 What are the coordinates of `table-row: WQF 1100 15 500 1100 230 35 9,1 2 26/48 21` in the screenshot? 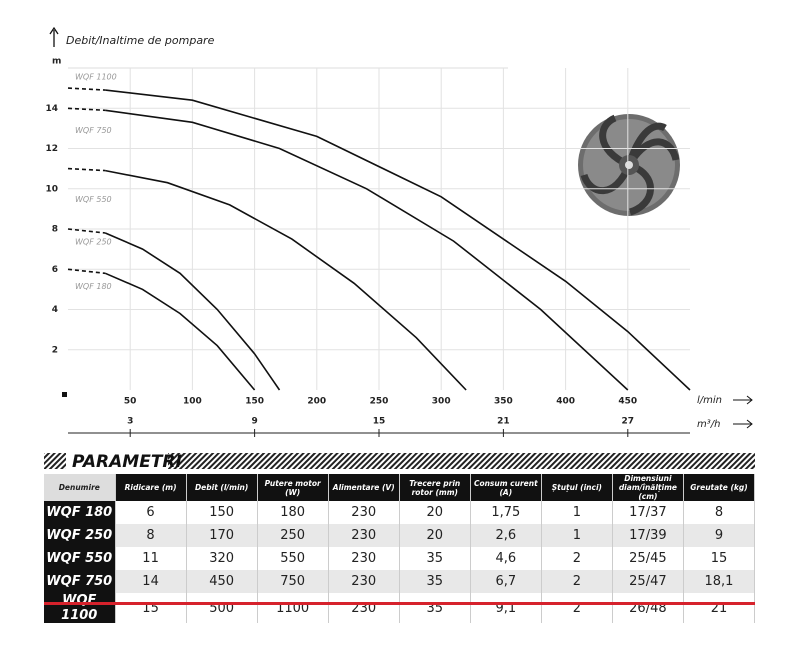 It's located at (400, 608).